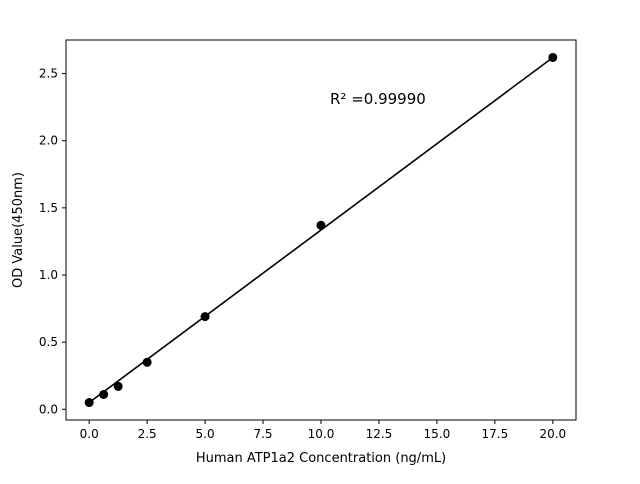 This screenshot has height=484, width=640. Describe the element at coordinates (495, 434) in the screenshot. I see `x-tick-label: 17.5` at that location.